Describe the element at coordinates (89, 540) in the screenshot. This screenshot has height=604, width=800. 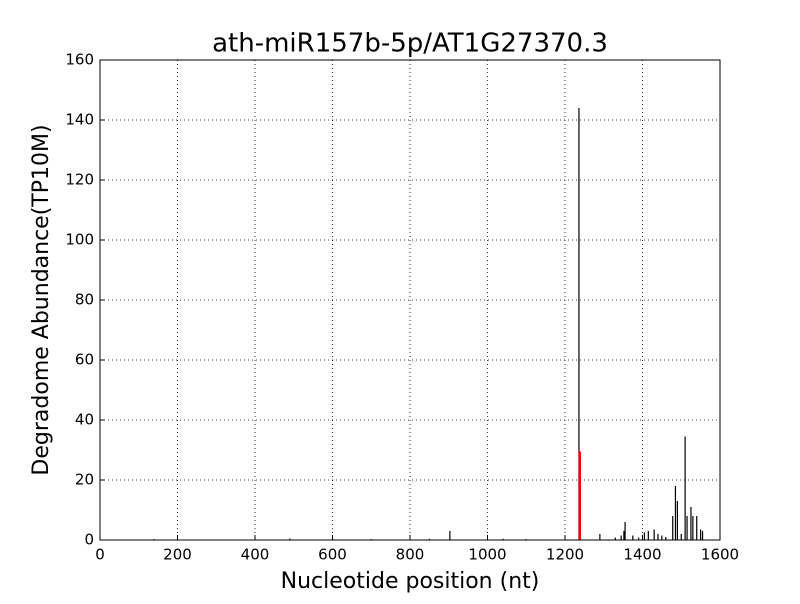
I see `y-tick-label: 0` at that location.